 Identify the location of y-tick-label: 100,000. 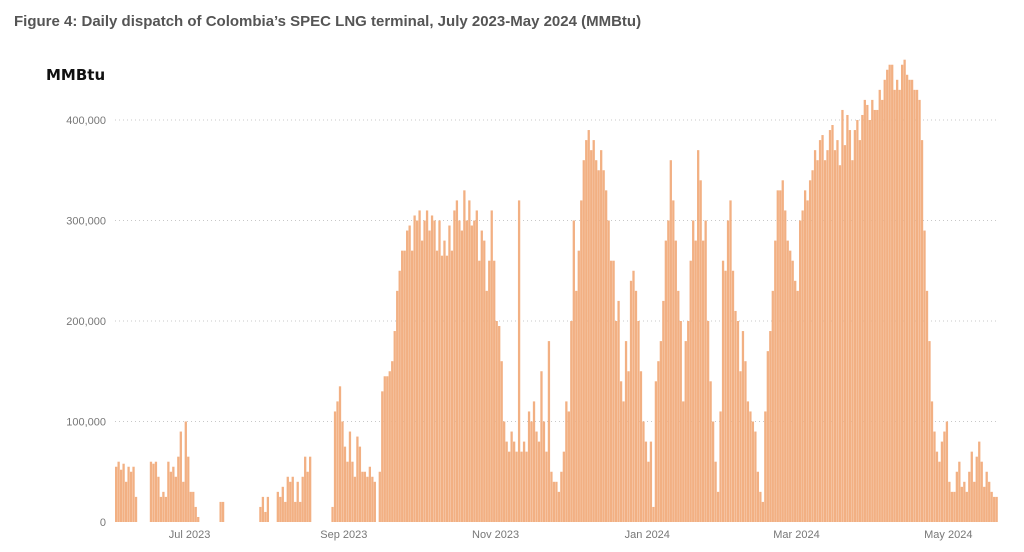
(86, 423).